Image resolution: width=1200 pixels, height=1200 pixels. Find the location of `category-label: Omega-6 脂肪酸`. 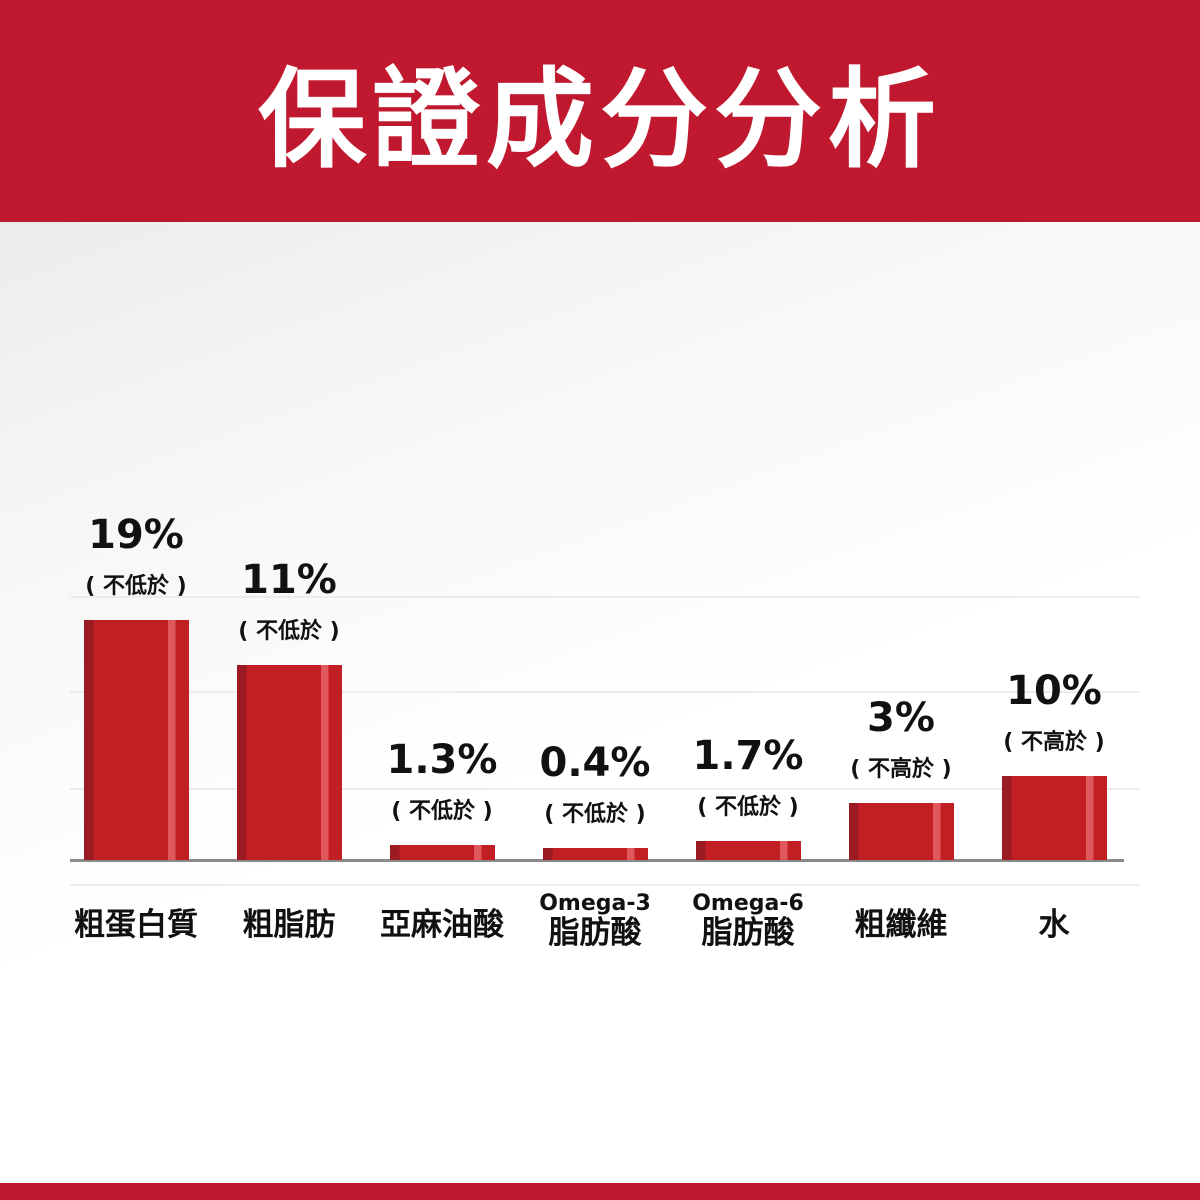

category-label: Omega-6 脂肪酸 is located at coordinates (748, 921).